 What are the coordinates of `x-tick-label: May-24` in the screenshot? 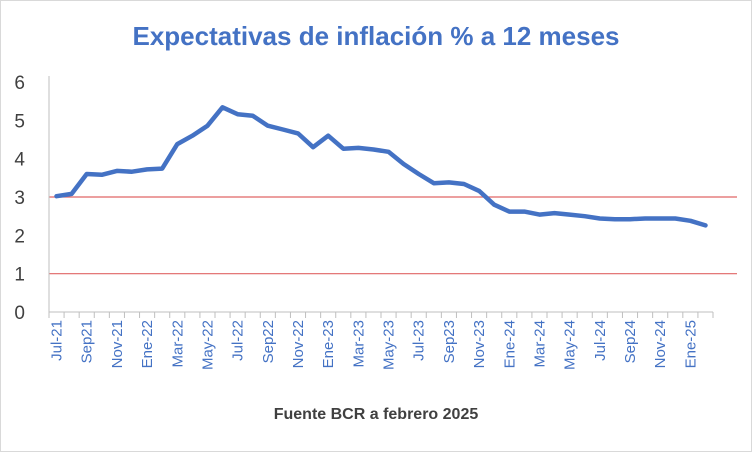 It's located at (570, 345).